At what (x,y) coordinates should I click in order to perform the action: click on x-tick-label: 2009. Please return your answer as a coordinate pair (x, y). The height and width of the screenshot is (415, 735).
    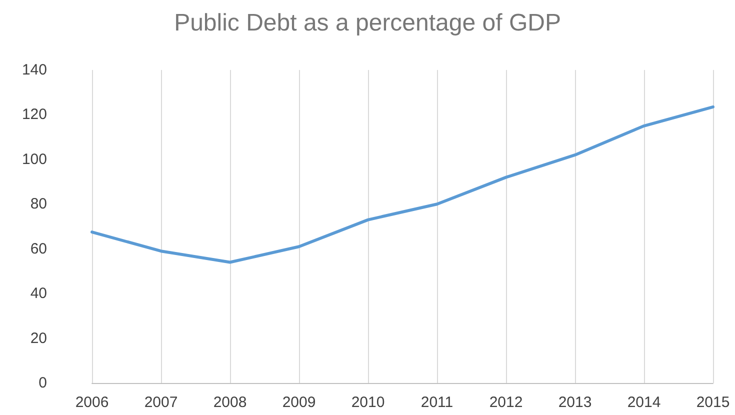
    Looking at the image, I should click on (299, 402).